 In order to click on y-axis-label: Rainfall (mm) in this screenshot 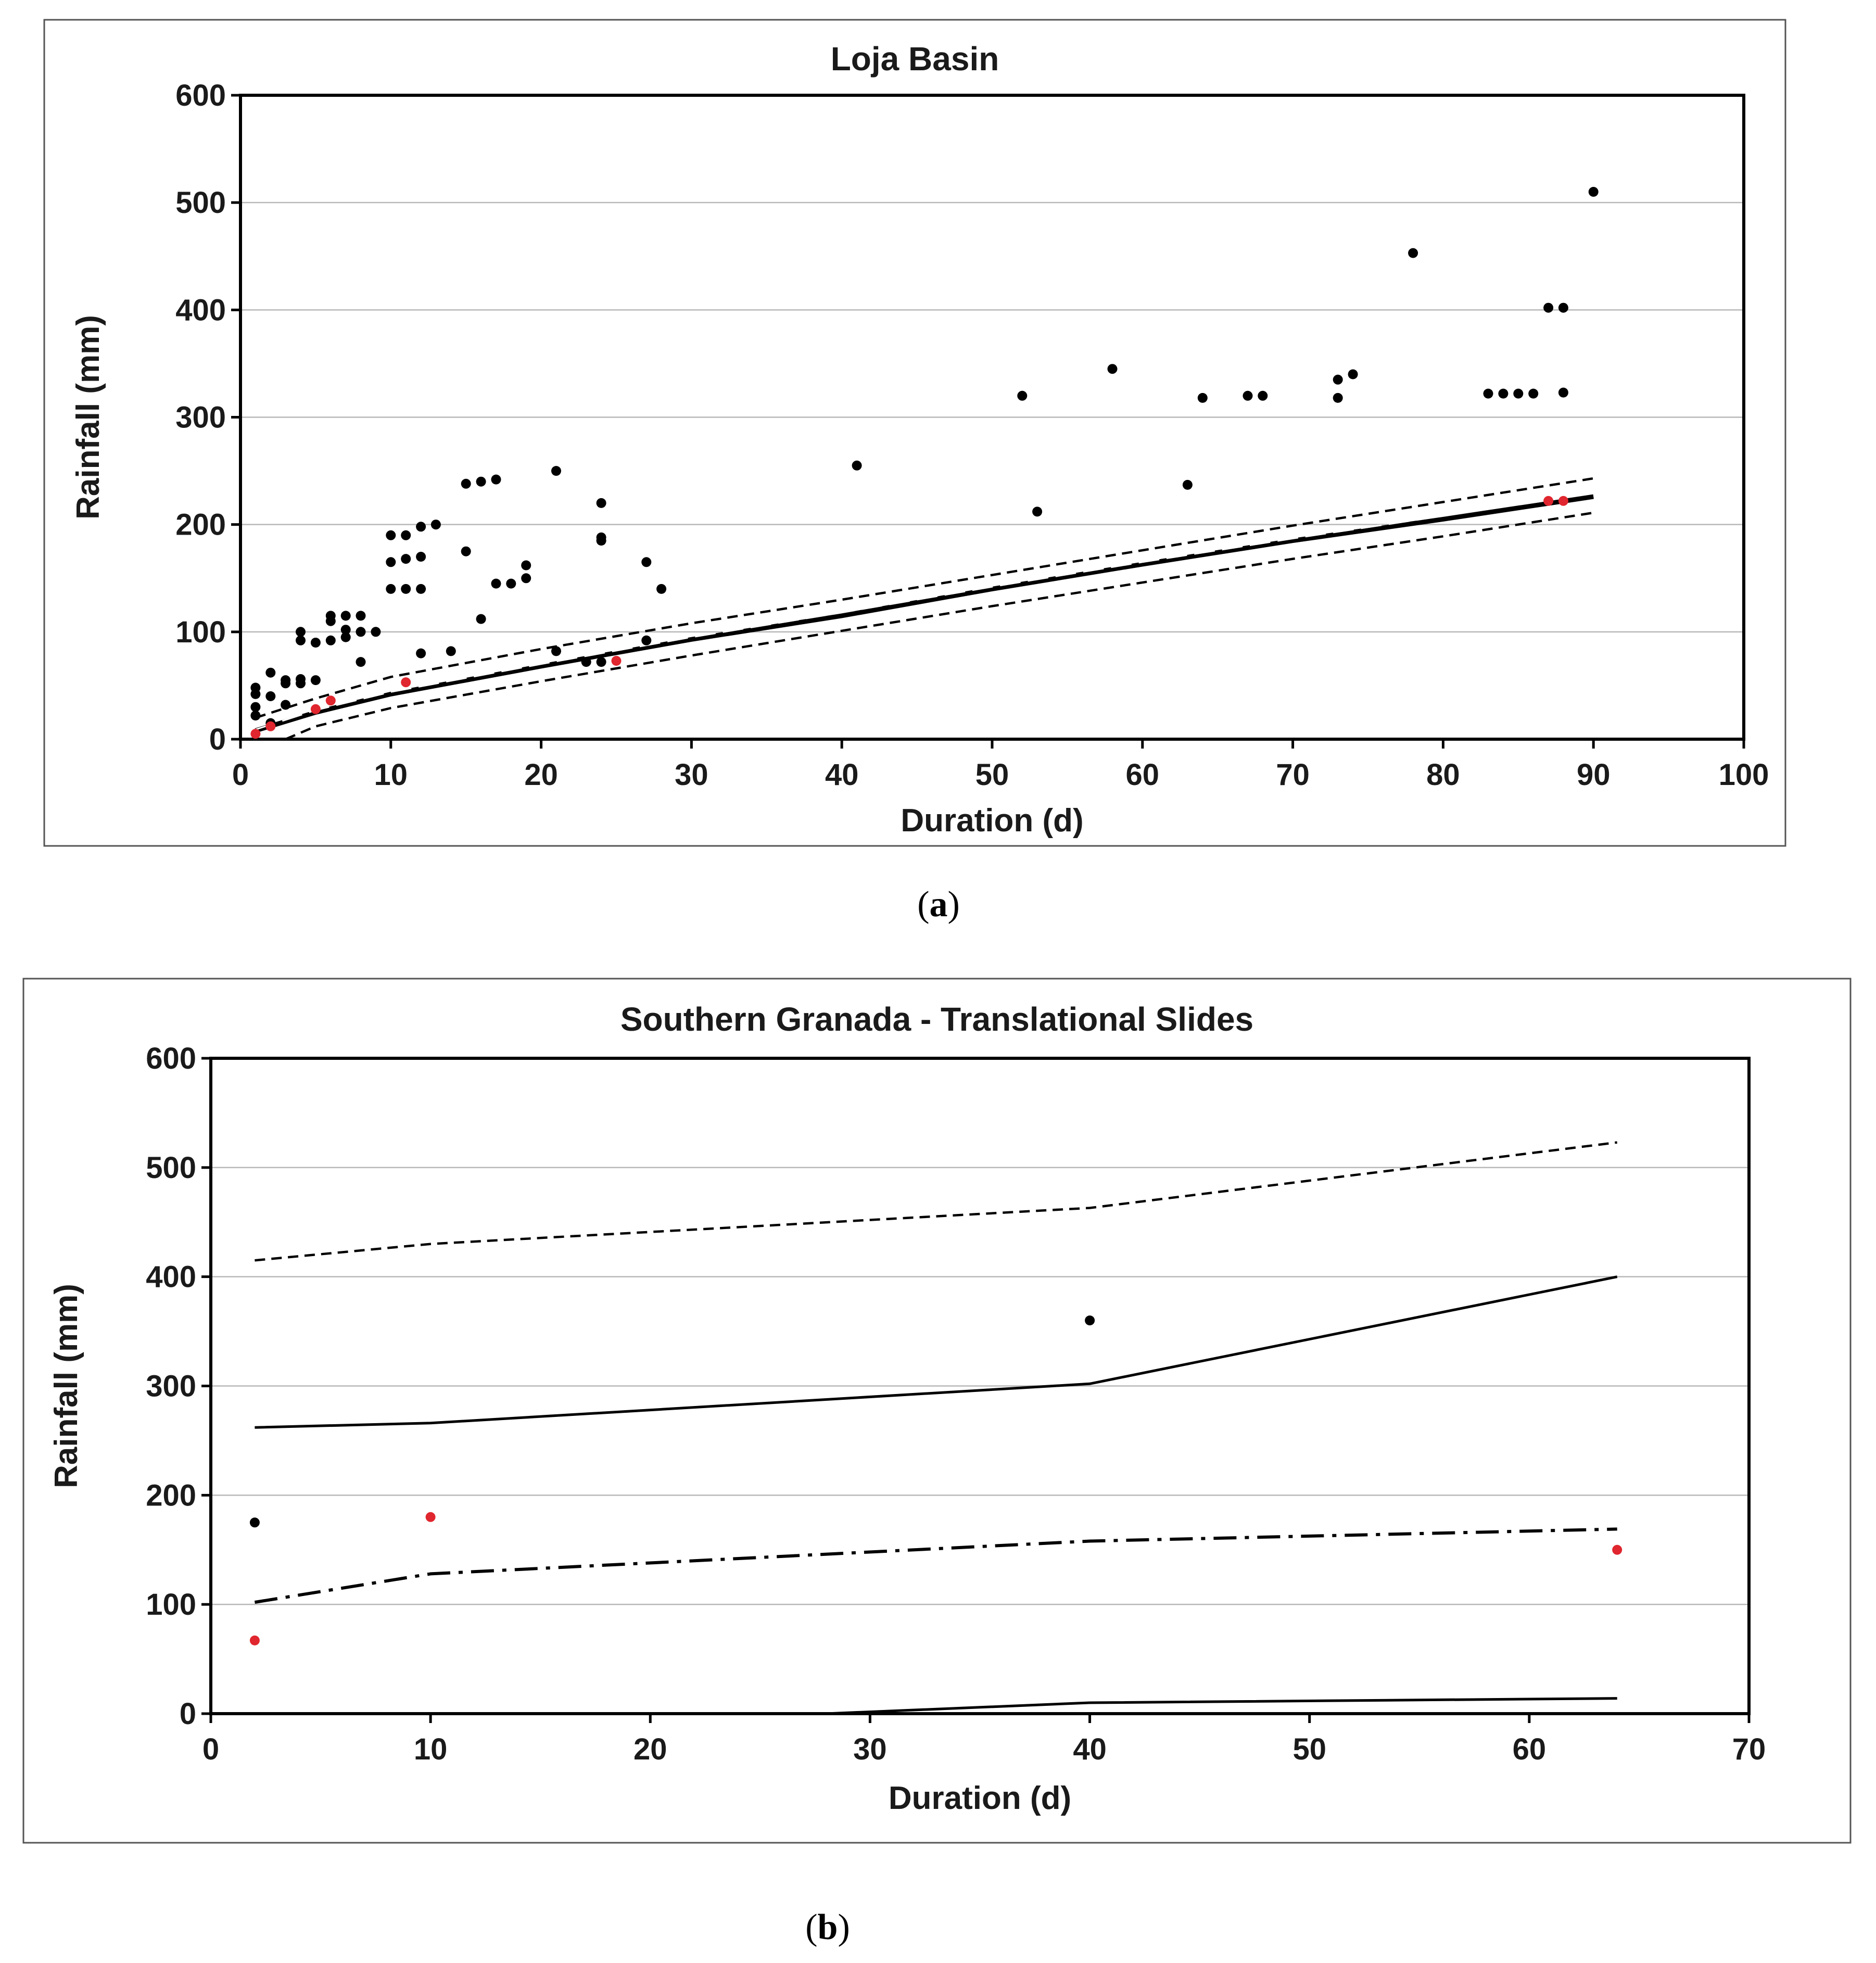, I will do `click(88, 417)`.